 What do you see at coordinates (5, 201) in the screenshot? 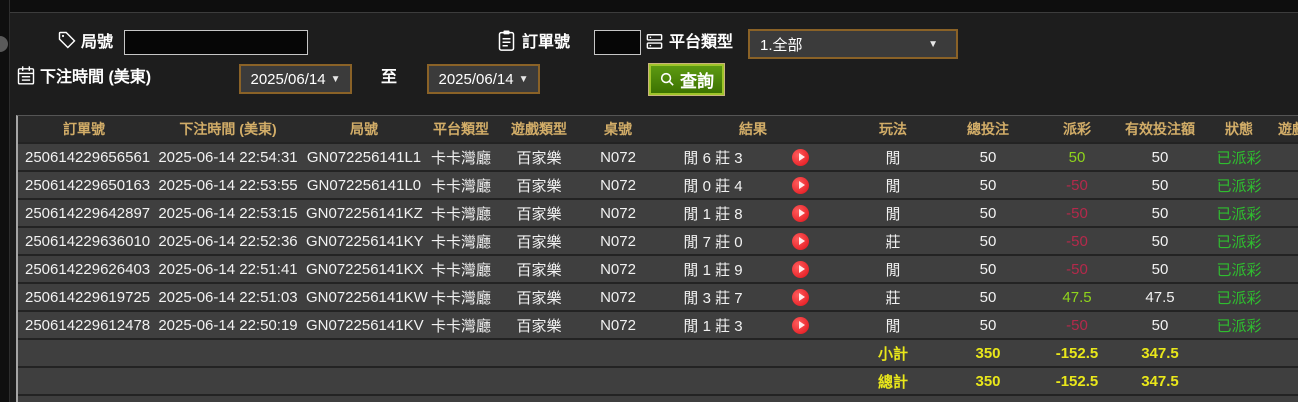
I see `left-edge-panel` at bounding box center [5, 201].